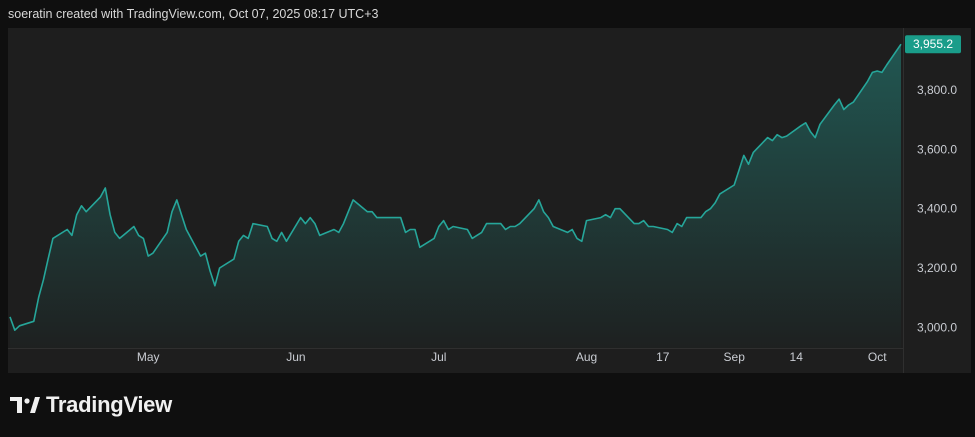  I want to click on x-tick-label: 14, so click(797, 357).